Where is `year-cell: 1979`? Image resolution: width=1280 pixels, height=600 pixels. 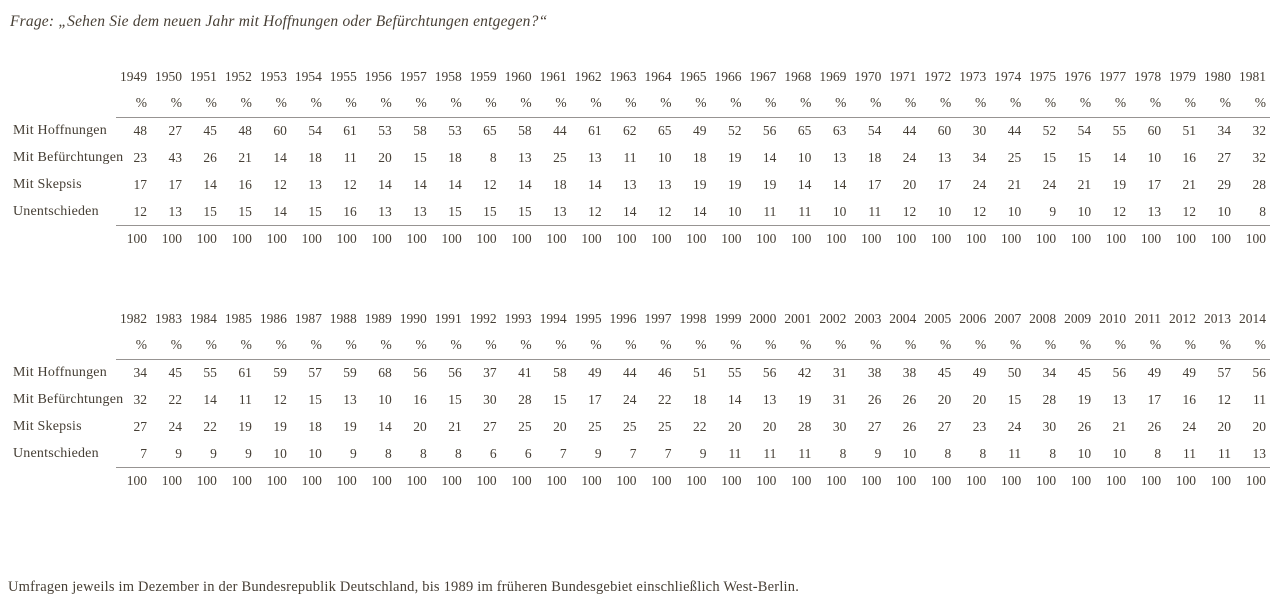
year-cell: 1979 is located at coordinates (1183, 76).